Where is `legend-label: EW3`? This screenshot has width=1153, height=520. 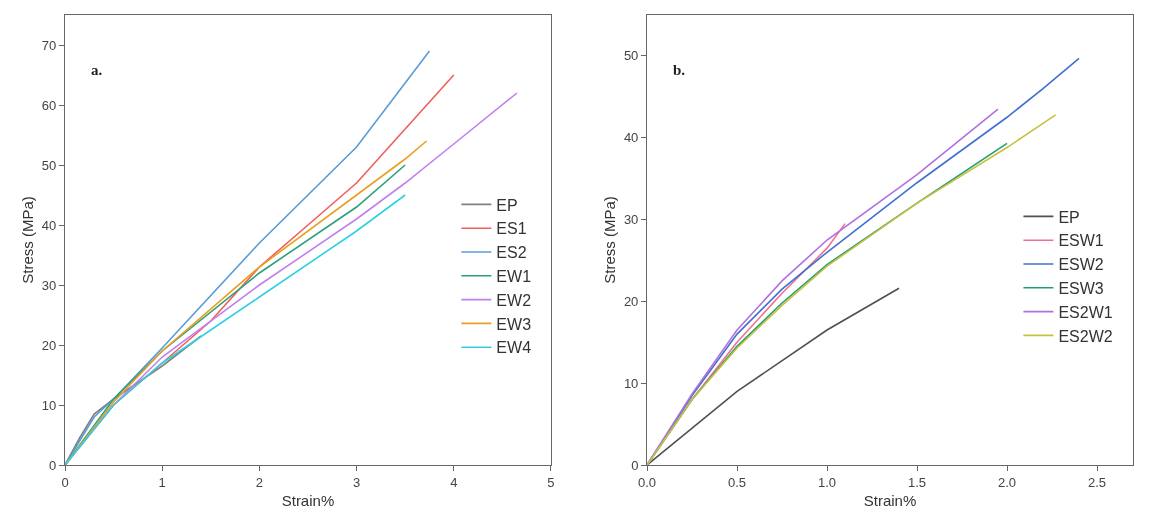 legend-label: EW3 is located at coordinates (514, 324).